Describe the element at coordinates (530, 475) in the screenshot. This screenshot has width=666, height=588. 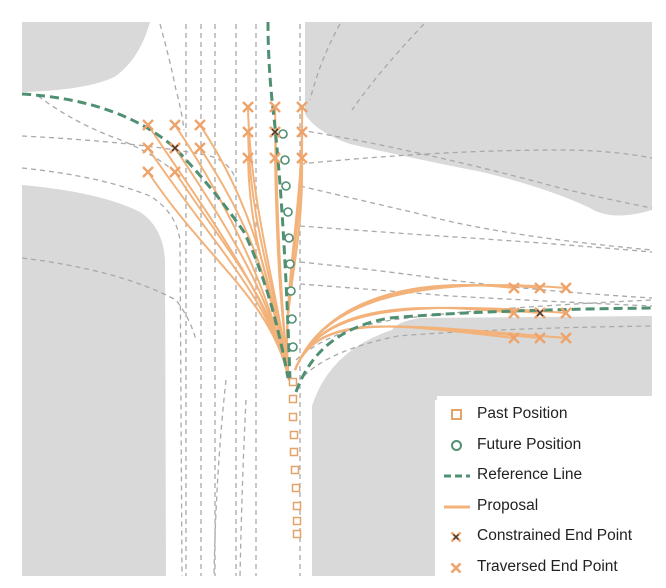
I see `legend-label: Reference Line` at that location.